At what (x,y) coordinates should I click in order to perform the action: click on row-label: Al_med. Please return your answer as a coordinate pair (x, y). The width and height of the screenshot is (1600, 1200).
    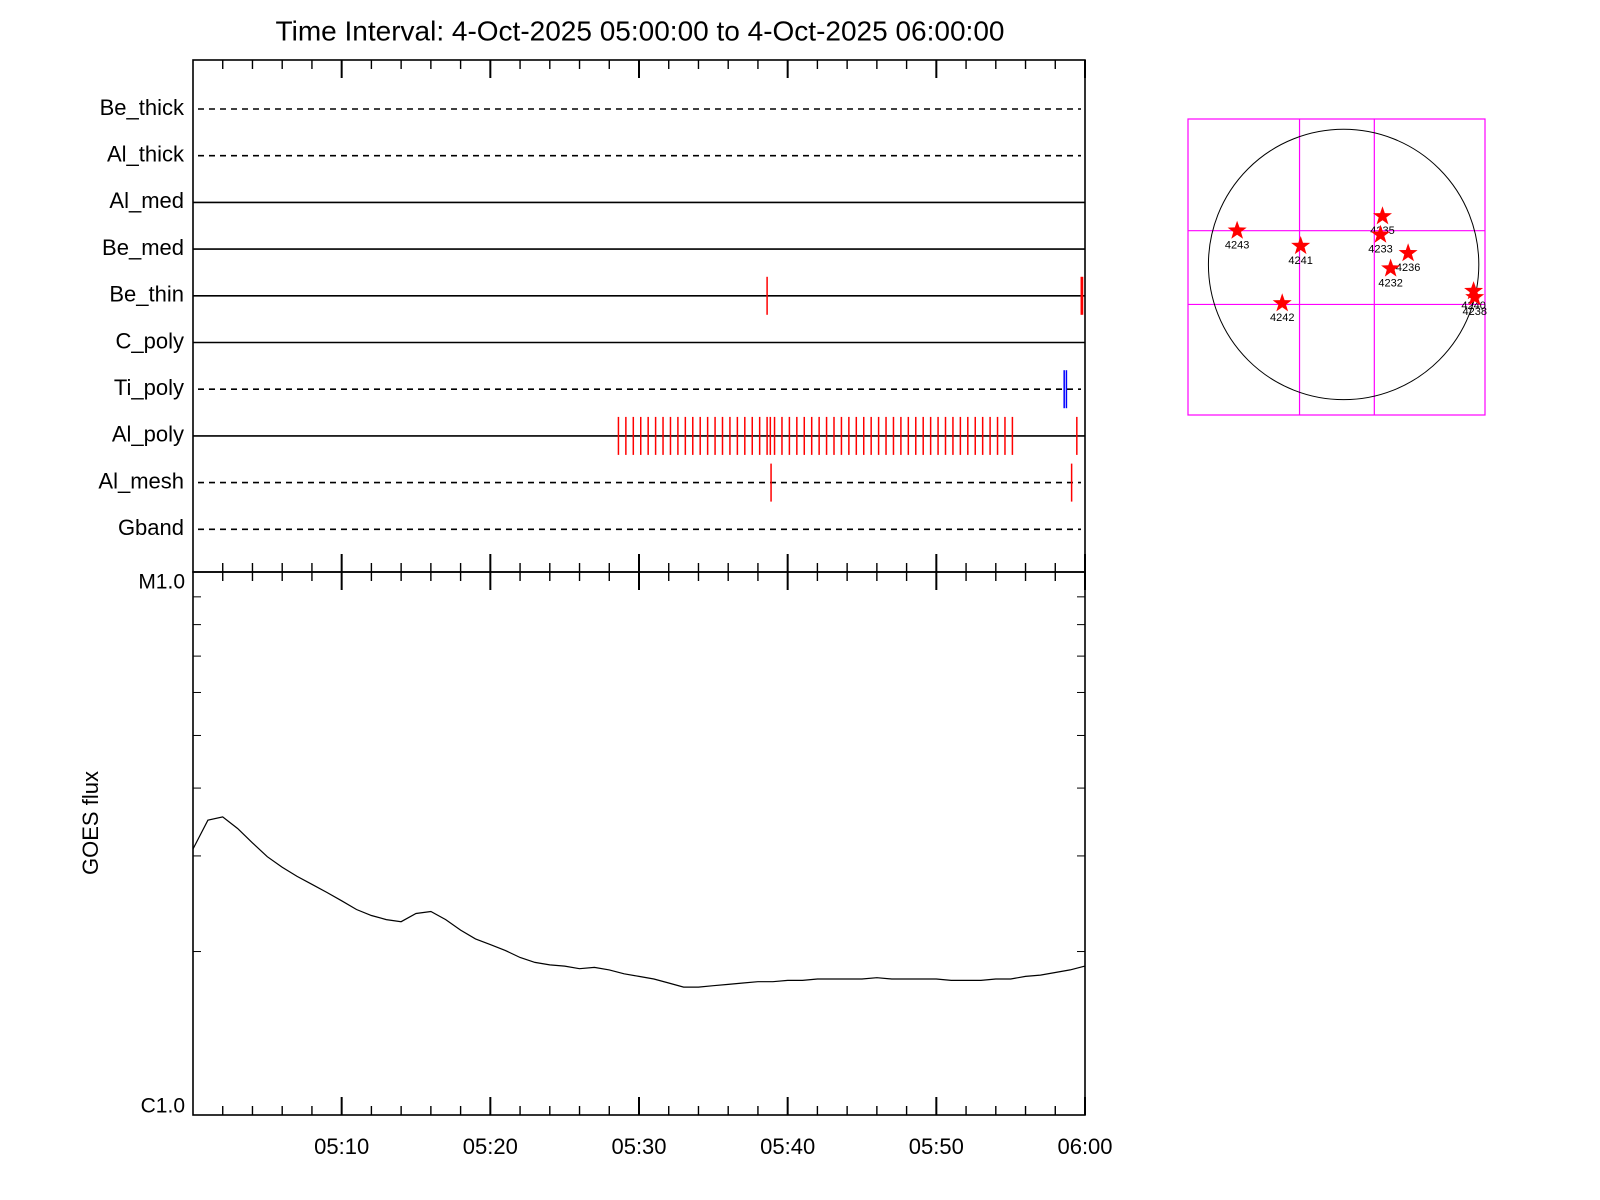
    Looking at the image, I should click on (146, 200).